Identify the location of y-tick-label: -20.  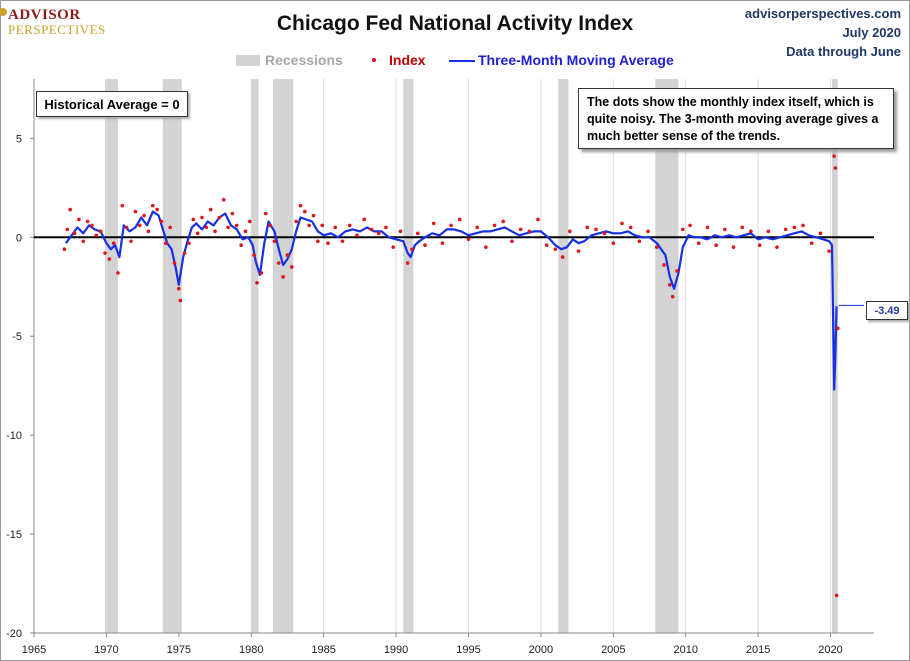
(14, 634).